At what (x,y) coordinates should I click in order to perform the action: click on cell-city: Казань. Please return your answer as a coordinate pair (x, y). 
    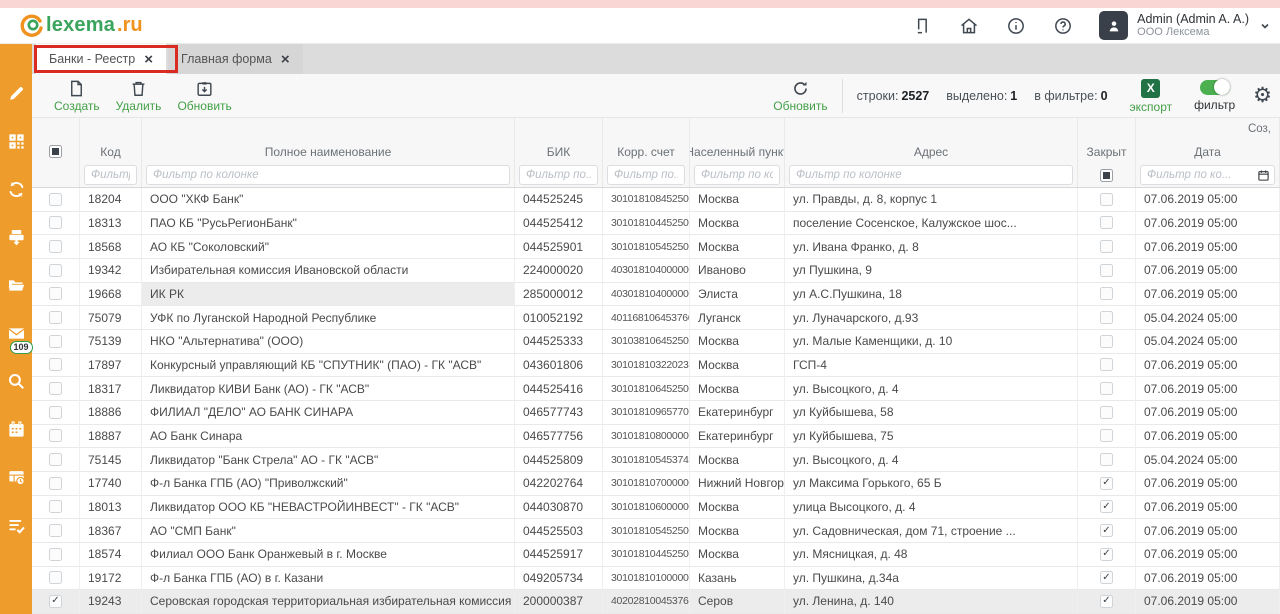
    Looking at the image, I should click on (737, 578).